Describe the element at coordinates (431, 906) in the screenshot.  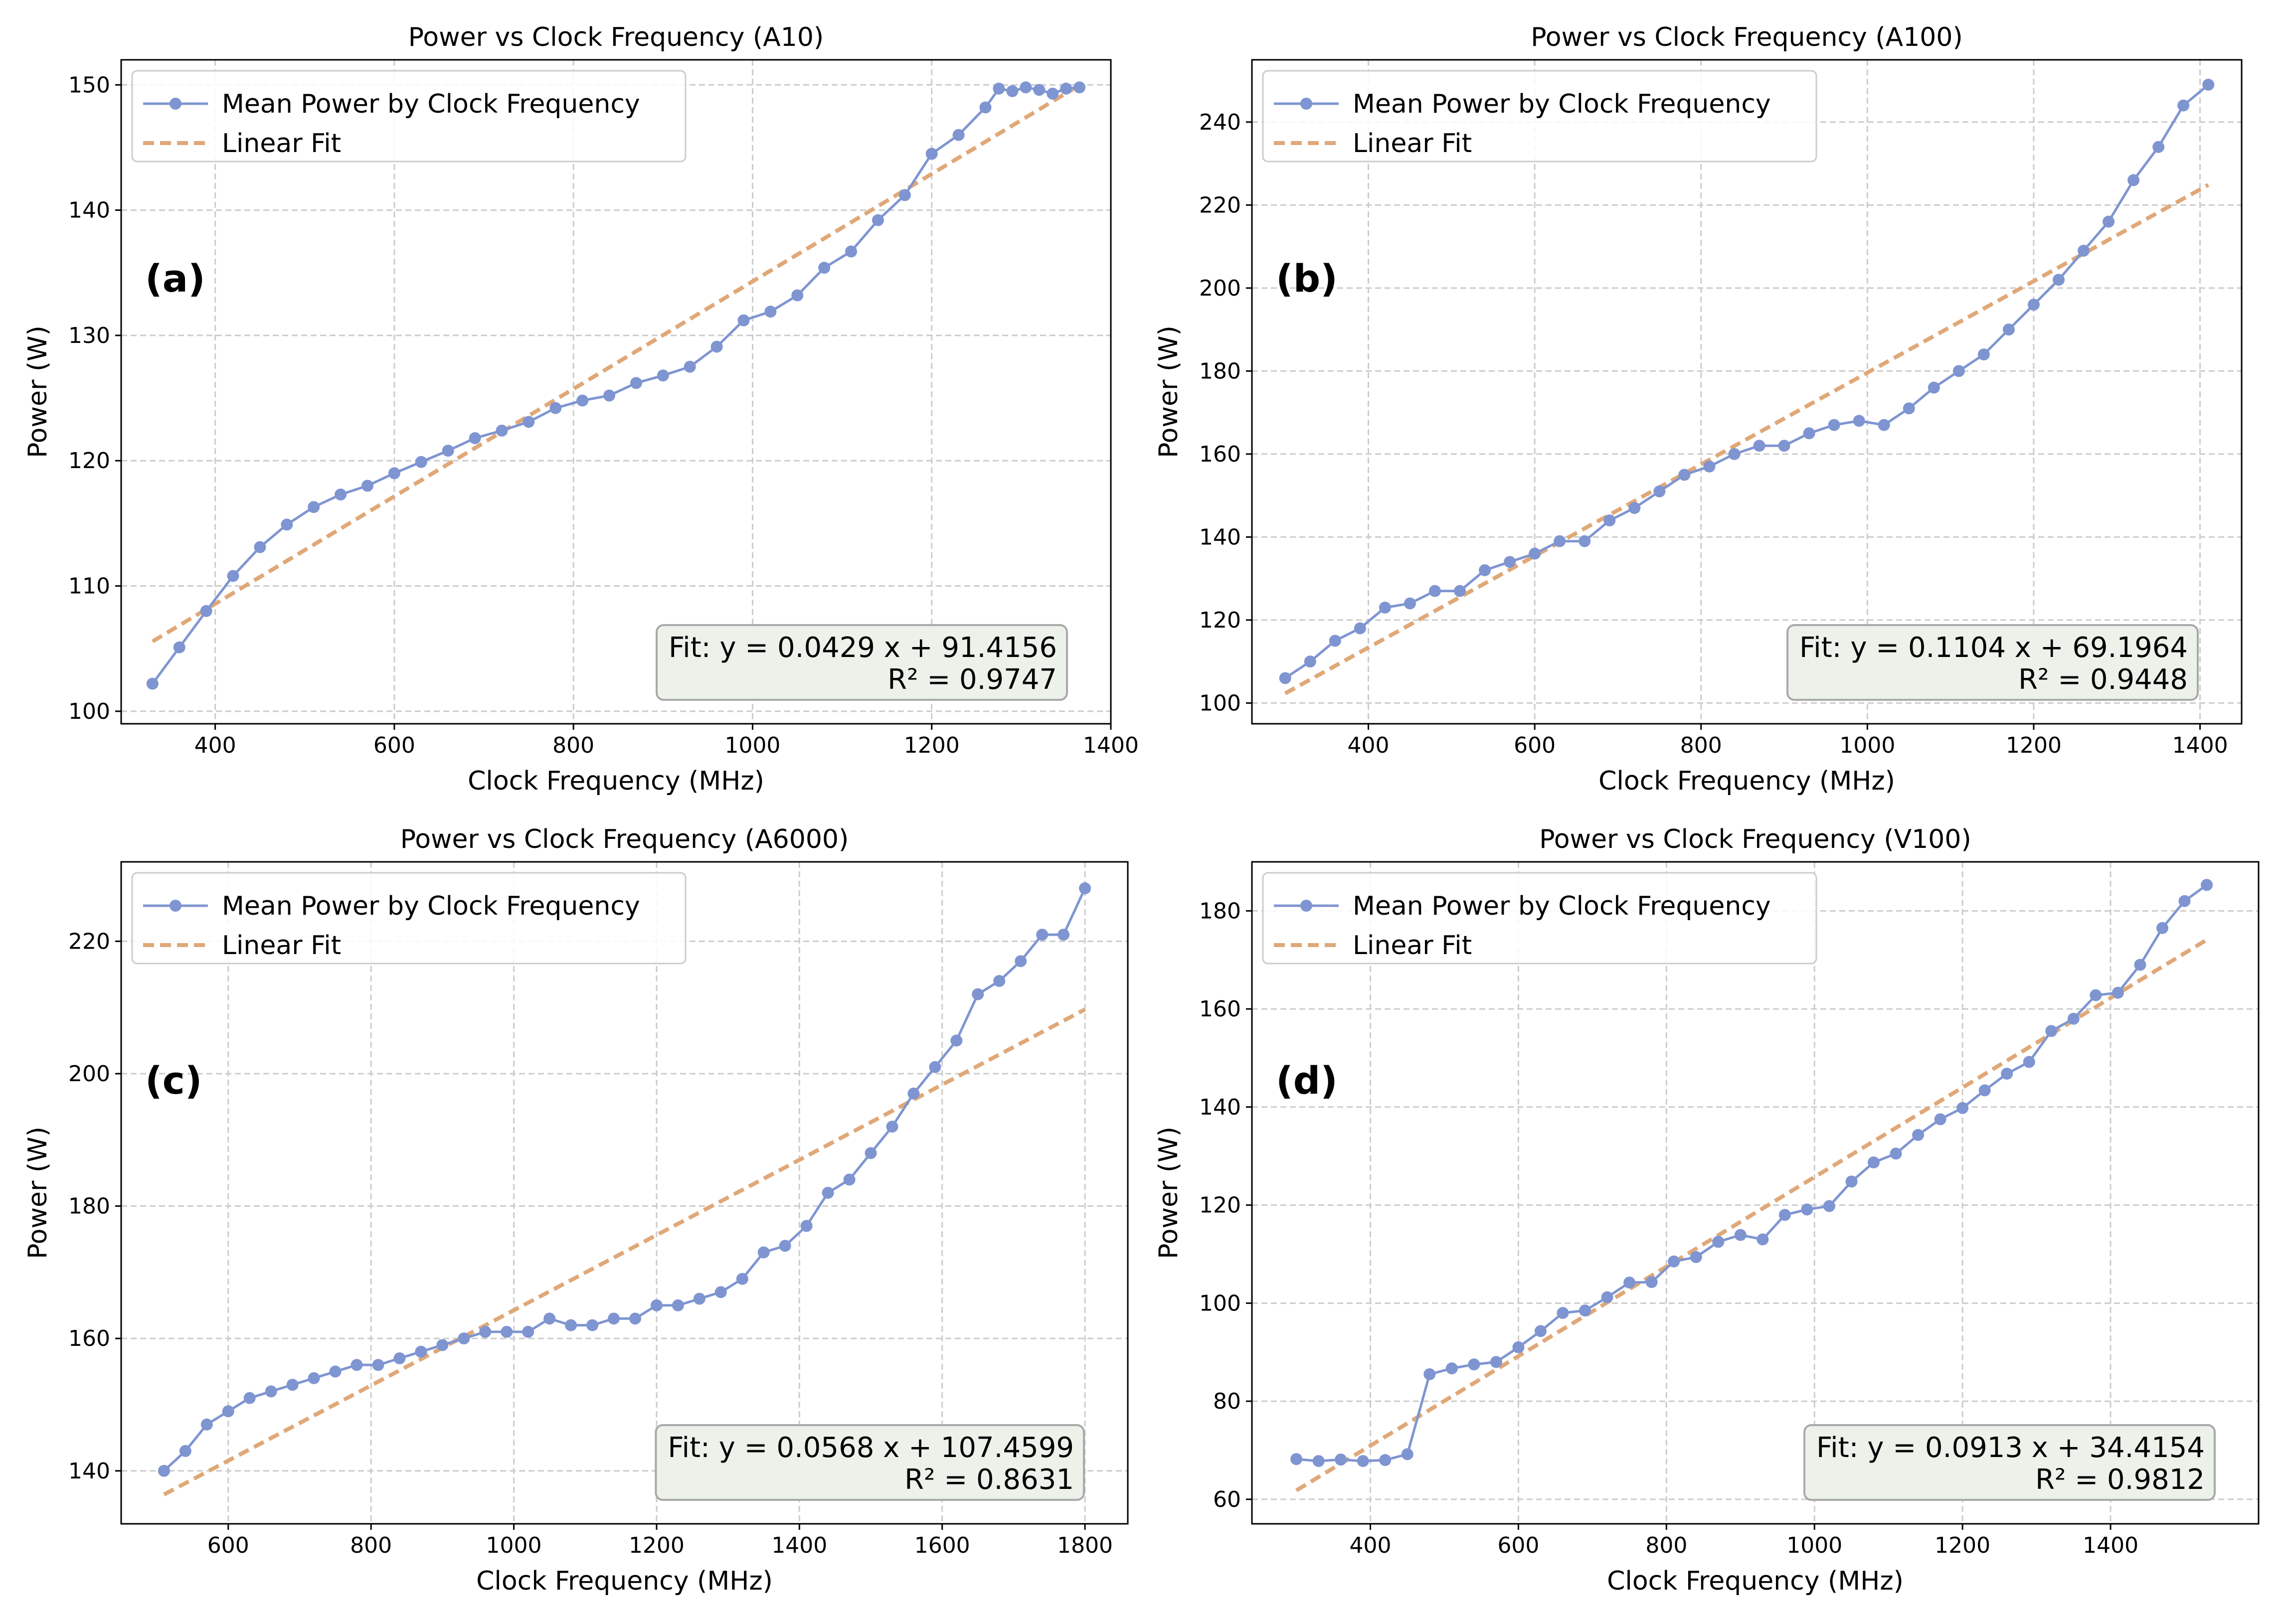
I see `legend-series-label: Mean Power by Clock Frequency` at that location.